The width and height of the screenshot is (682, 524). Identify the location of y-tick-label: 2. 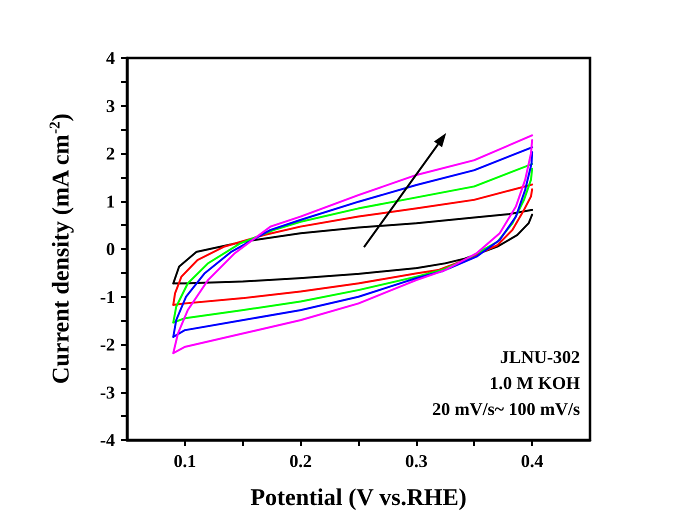
(110, 154).